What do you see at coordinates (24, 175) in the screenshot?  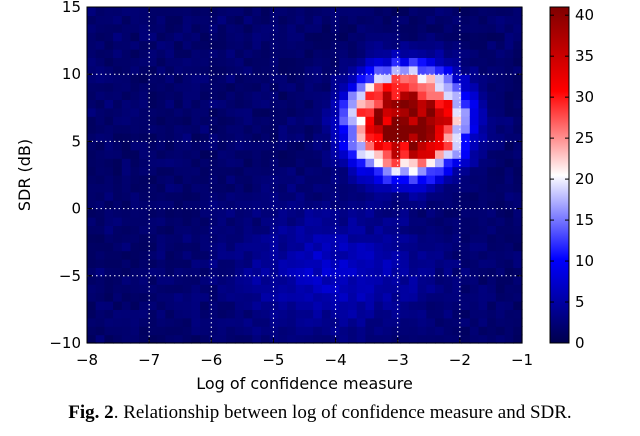 I see `y-axis-label: SDR (dB)` at bounding box center [24, 175].